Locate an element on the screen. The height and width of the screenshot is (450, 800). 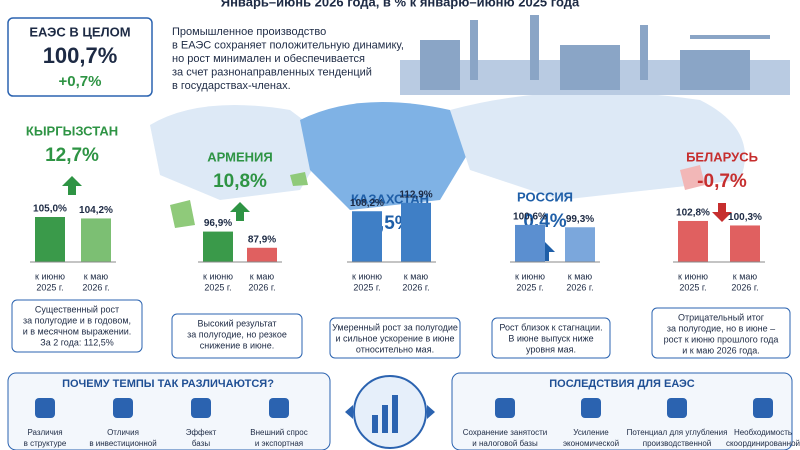
summary-change: +0,7% is located at coordinates (80, 81).